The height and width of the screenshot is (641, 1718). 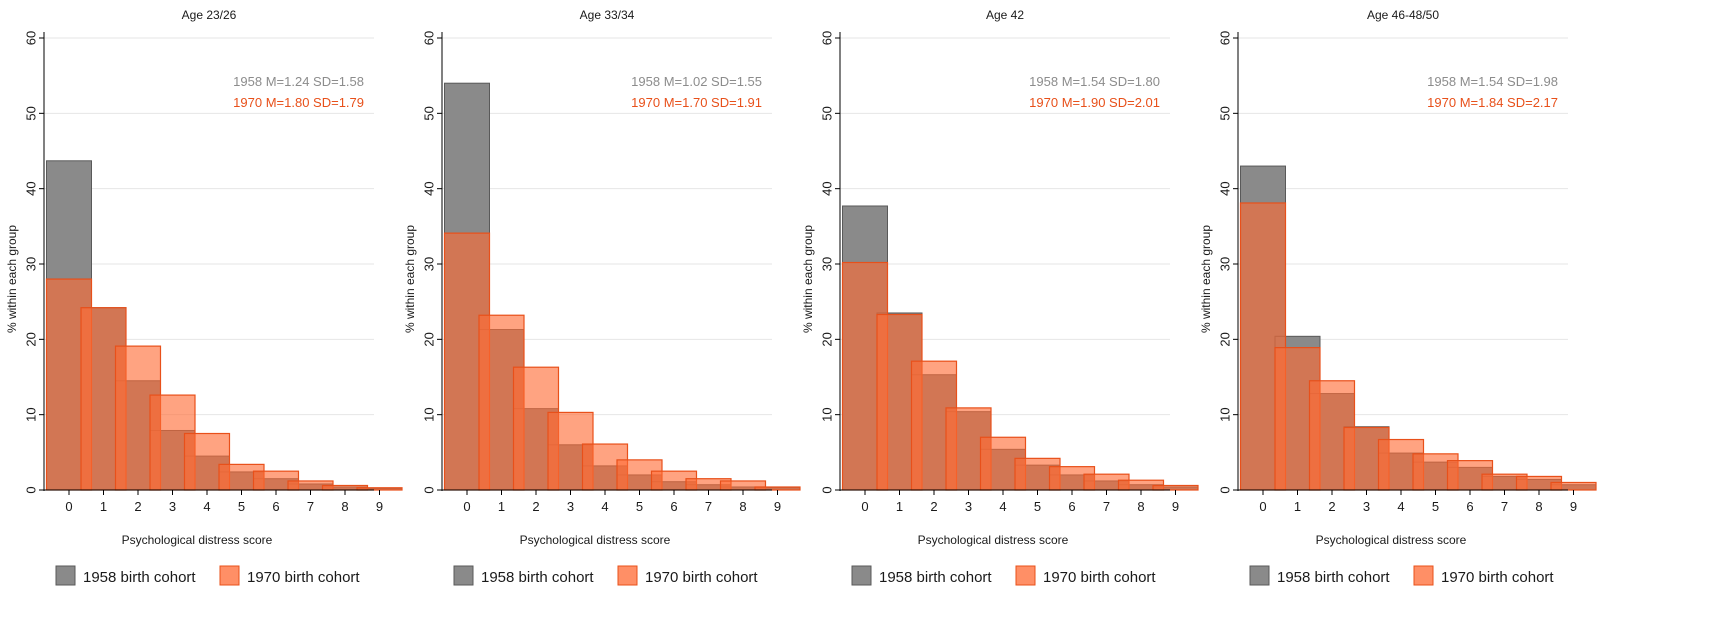 What do you see at coordinates (696, 102) in the screenshot?
I see `annotation-1970: 1970 M=1.70 SD=1.91` at bounding box center [696, 102].